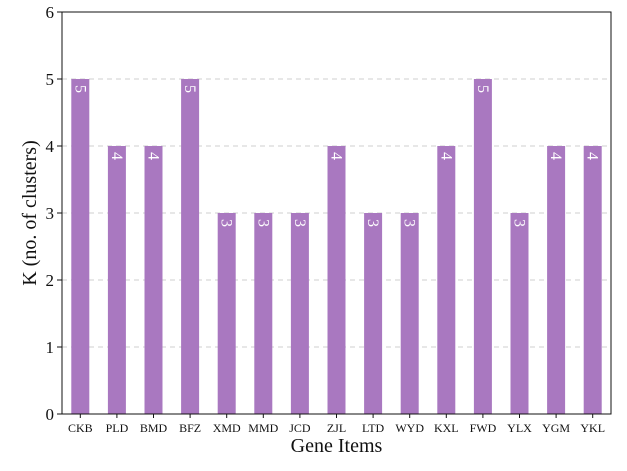 This screenshot has width=627, height=471. What do you see at coordinates (373, 428) in the screenshot?
I see `x-tick-label: LTD` at bounding box center [373, 428].